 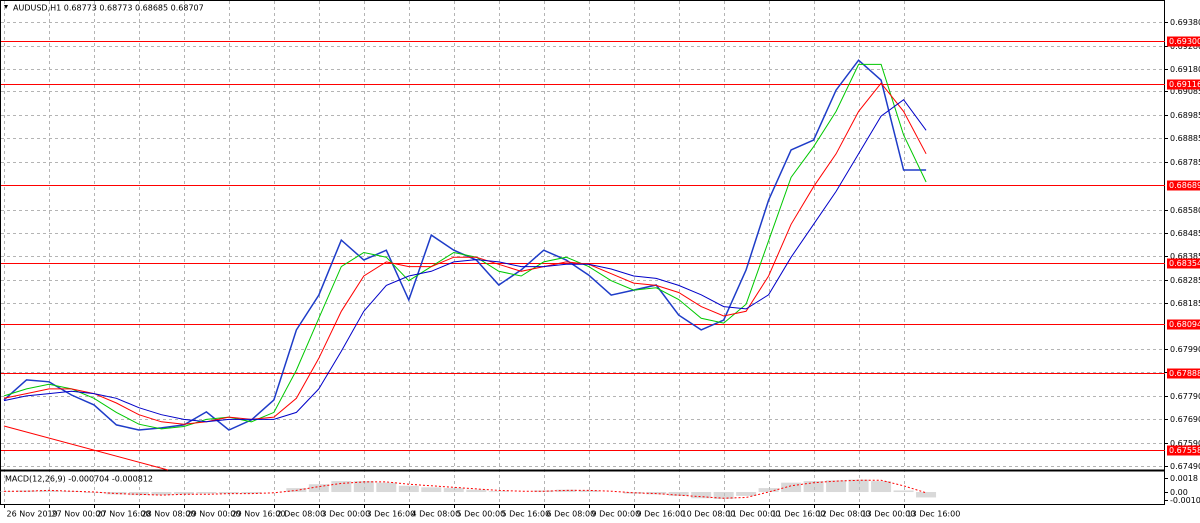 I want to click on macd-y-tick-label: -0.001032, so click(x=1185, y=500).